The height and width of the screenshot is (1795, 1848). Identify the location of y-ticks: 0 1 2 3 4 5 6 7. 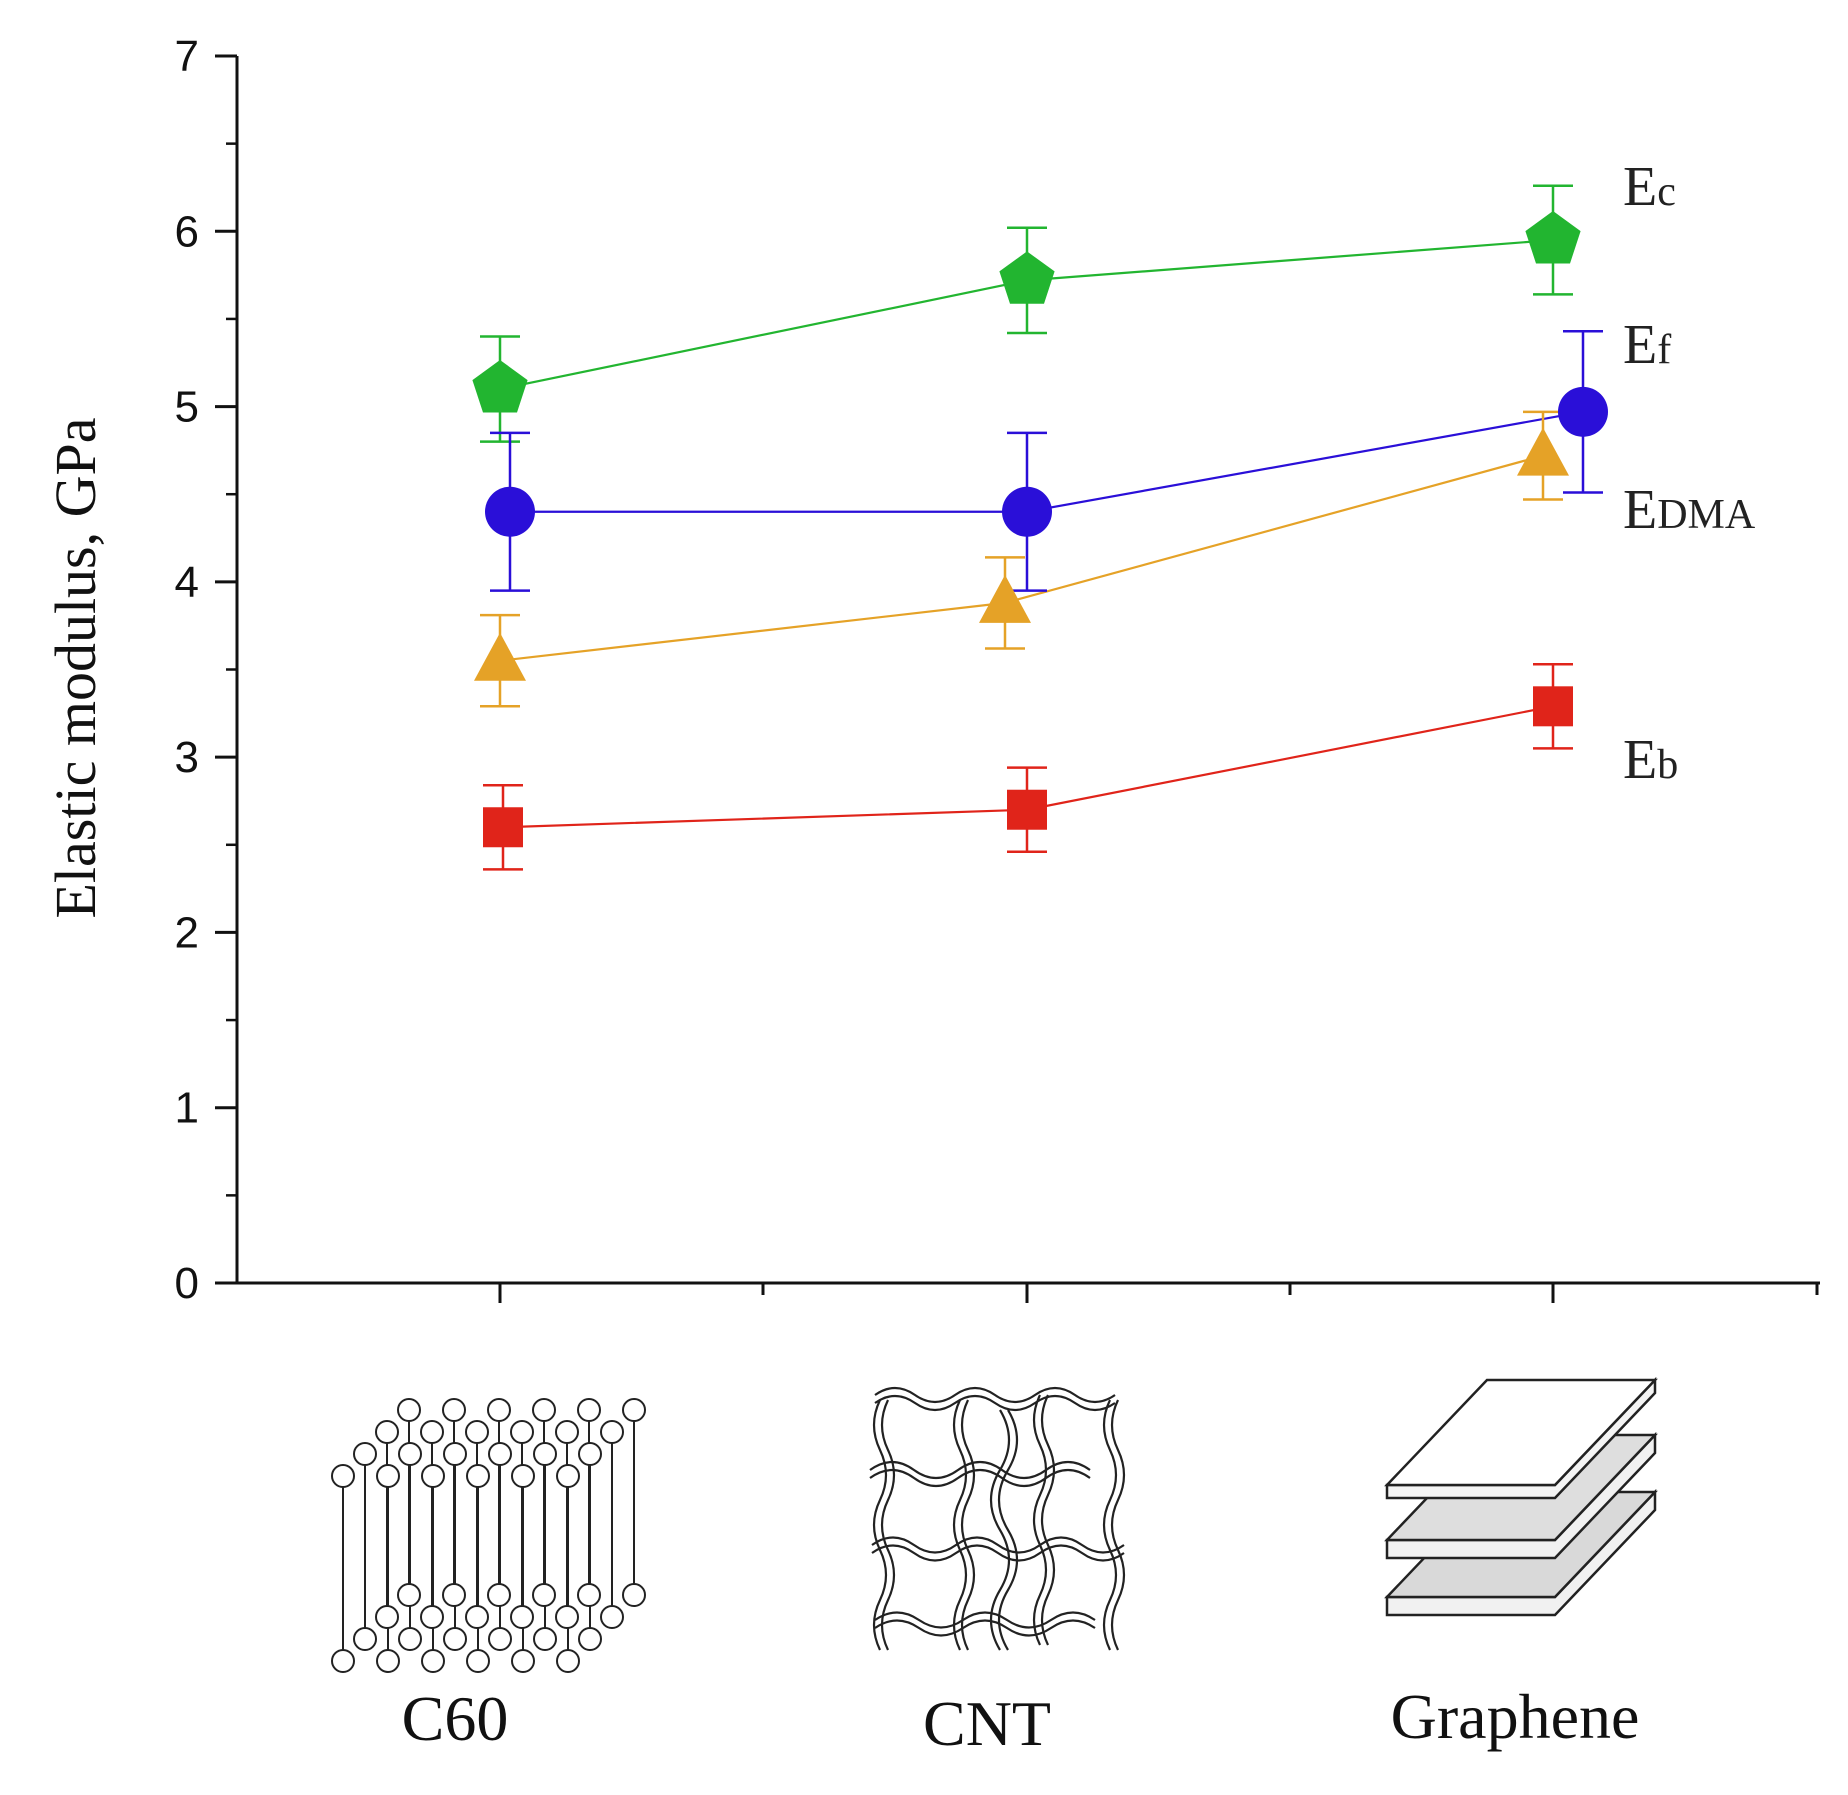
(206, 670).